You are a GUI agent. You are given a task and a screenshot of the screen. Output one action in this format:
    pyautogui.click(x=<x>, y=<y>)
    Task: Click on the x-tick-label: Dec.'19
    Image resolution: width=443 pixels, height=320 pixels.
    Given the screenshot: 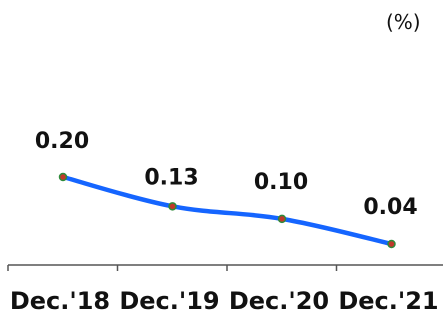 What is the action you would take?
    pyautogui.click(x=169, y=301)
    